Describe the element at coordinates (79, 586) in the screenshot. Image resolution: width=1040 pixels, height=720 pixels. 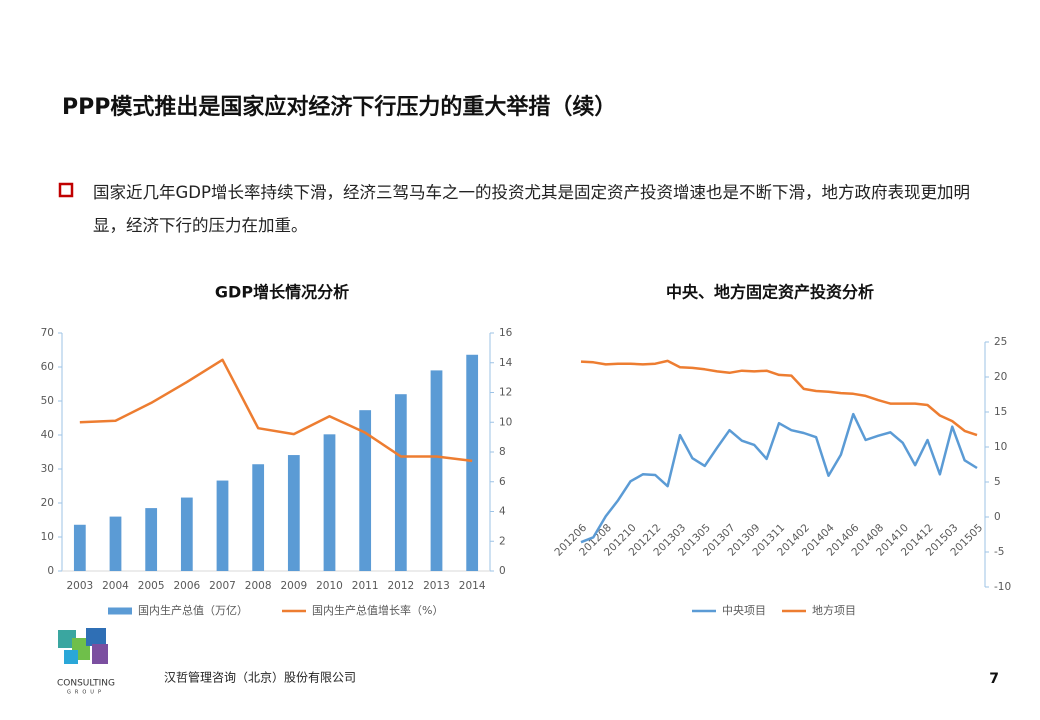
I see `x-tick-label: 2003` at that location.